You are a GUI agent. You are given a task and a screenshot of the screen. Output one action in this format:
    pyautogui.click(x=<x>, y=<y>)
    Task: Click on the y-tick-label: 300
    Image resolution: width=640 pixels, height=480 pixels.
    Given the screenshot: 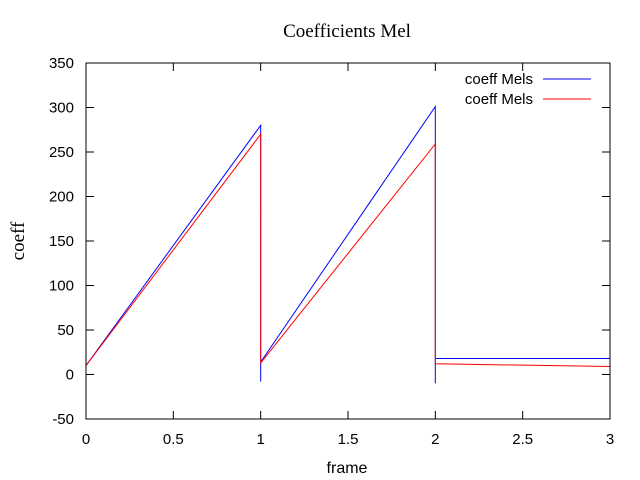 What is the action you would take?
    pyautogui.click(x=61, y=108)
    